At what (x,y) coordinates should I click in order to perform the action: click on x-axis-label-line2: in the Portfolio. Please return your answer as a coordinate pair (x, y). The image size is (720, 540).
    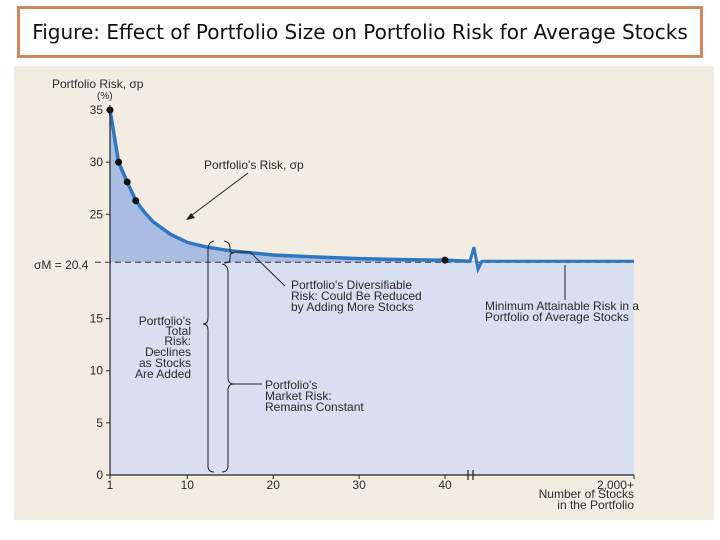
    Looking at the image, I should click on (595, 505).